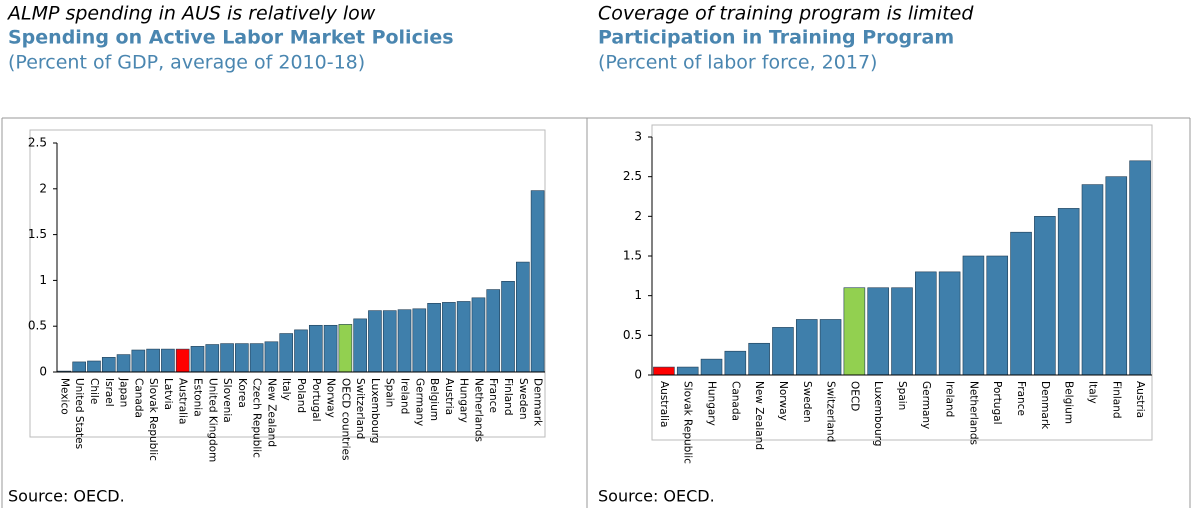  What do you see at coordinates (434, 399) in the screenshot?
I see `x-tick-label: Belgium` at bounding box center [434, 399].